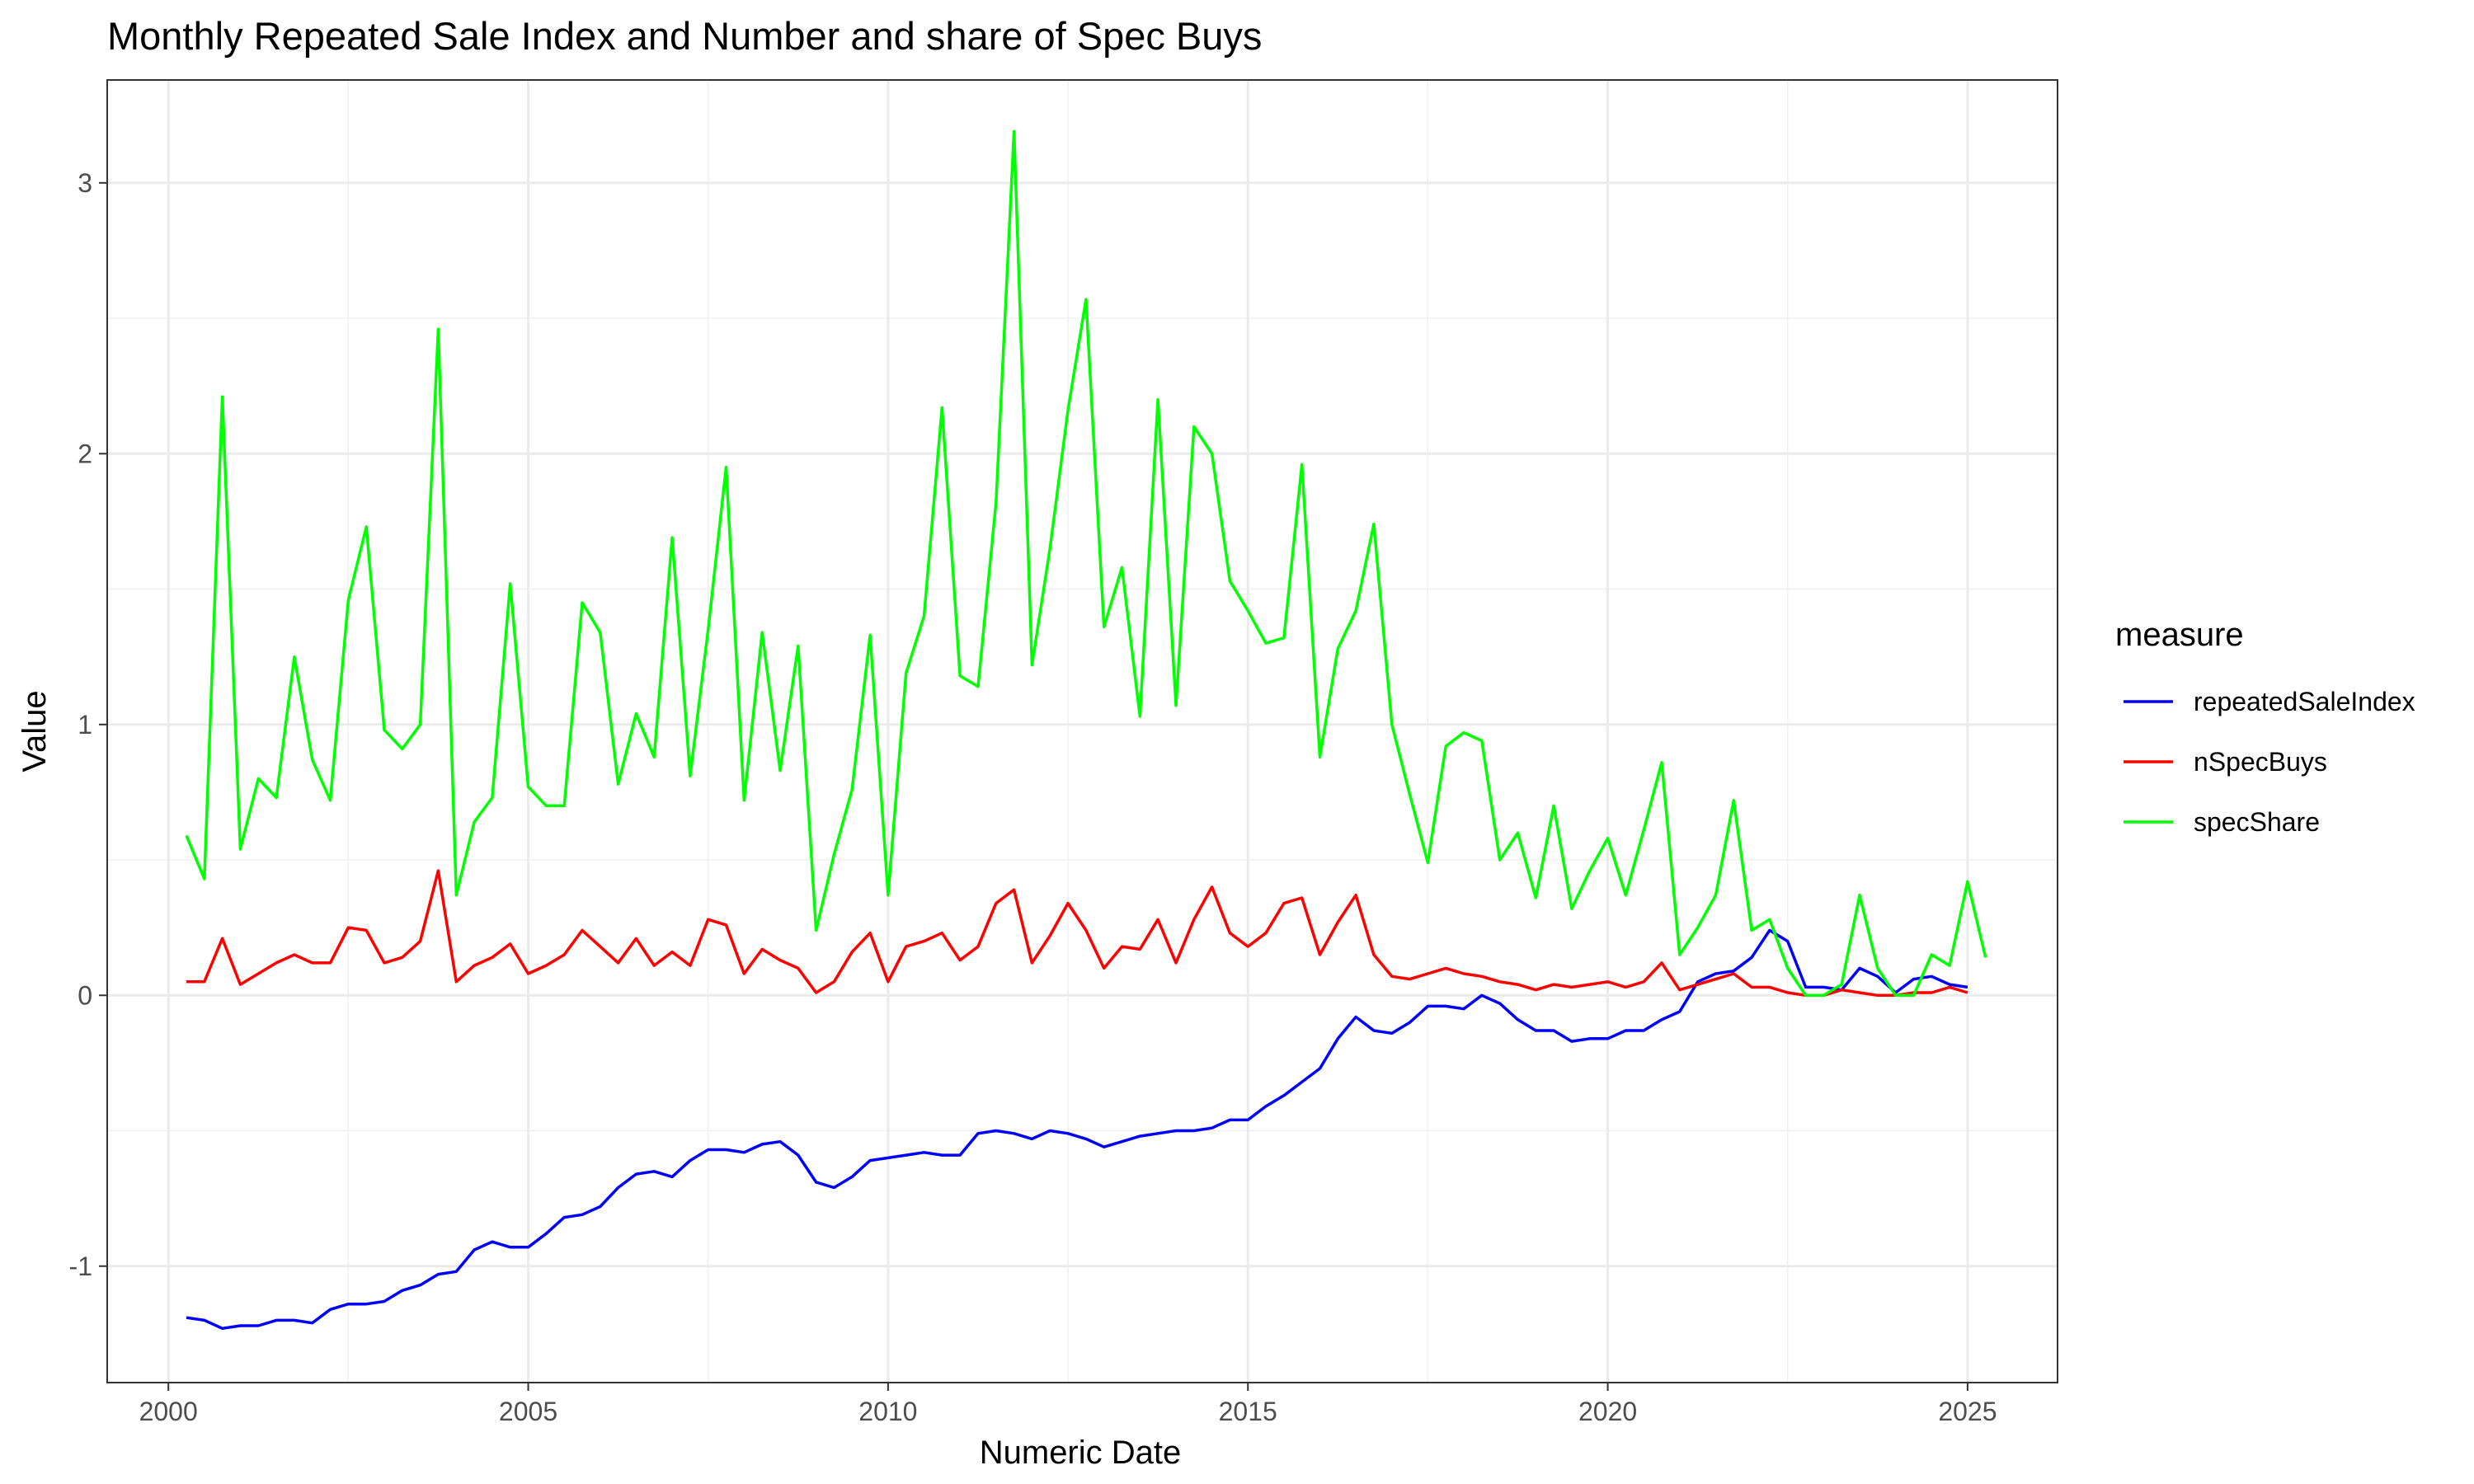 The height and width of the screenshot is (1484, 2474). I want to click on x-axis: 2000 2005 2010 2015 2020 2025, so click(1068, 1404).